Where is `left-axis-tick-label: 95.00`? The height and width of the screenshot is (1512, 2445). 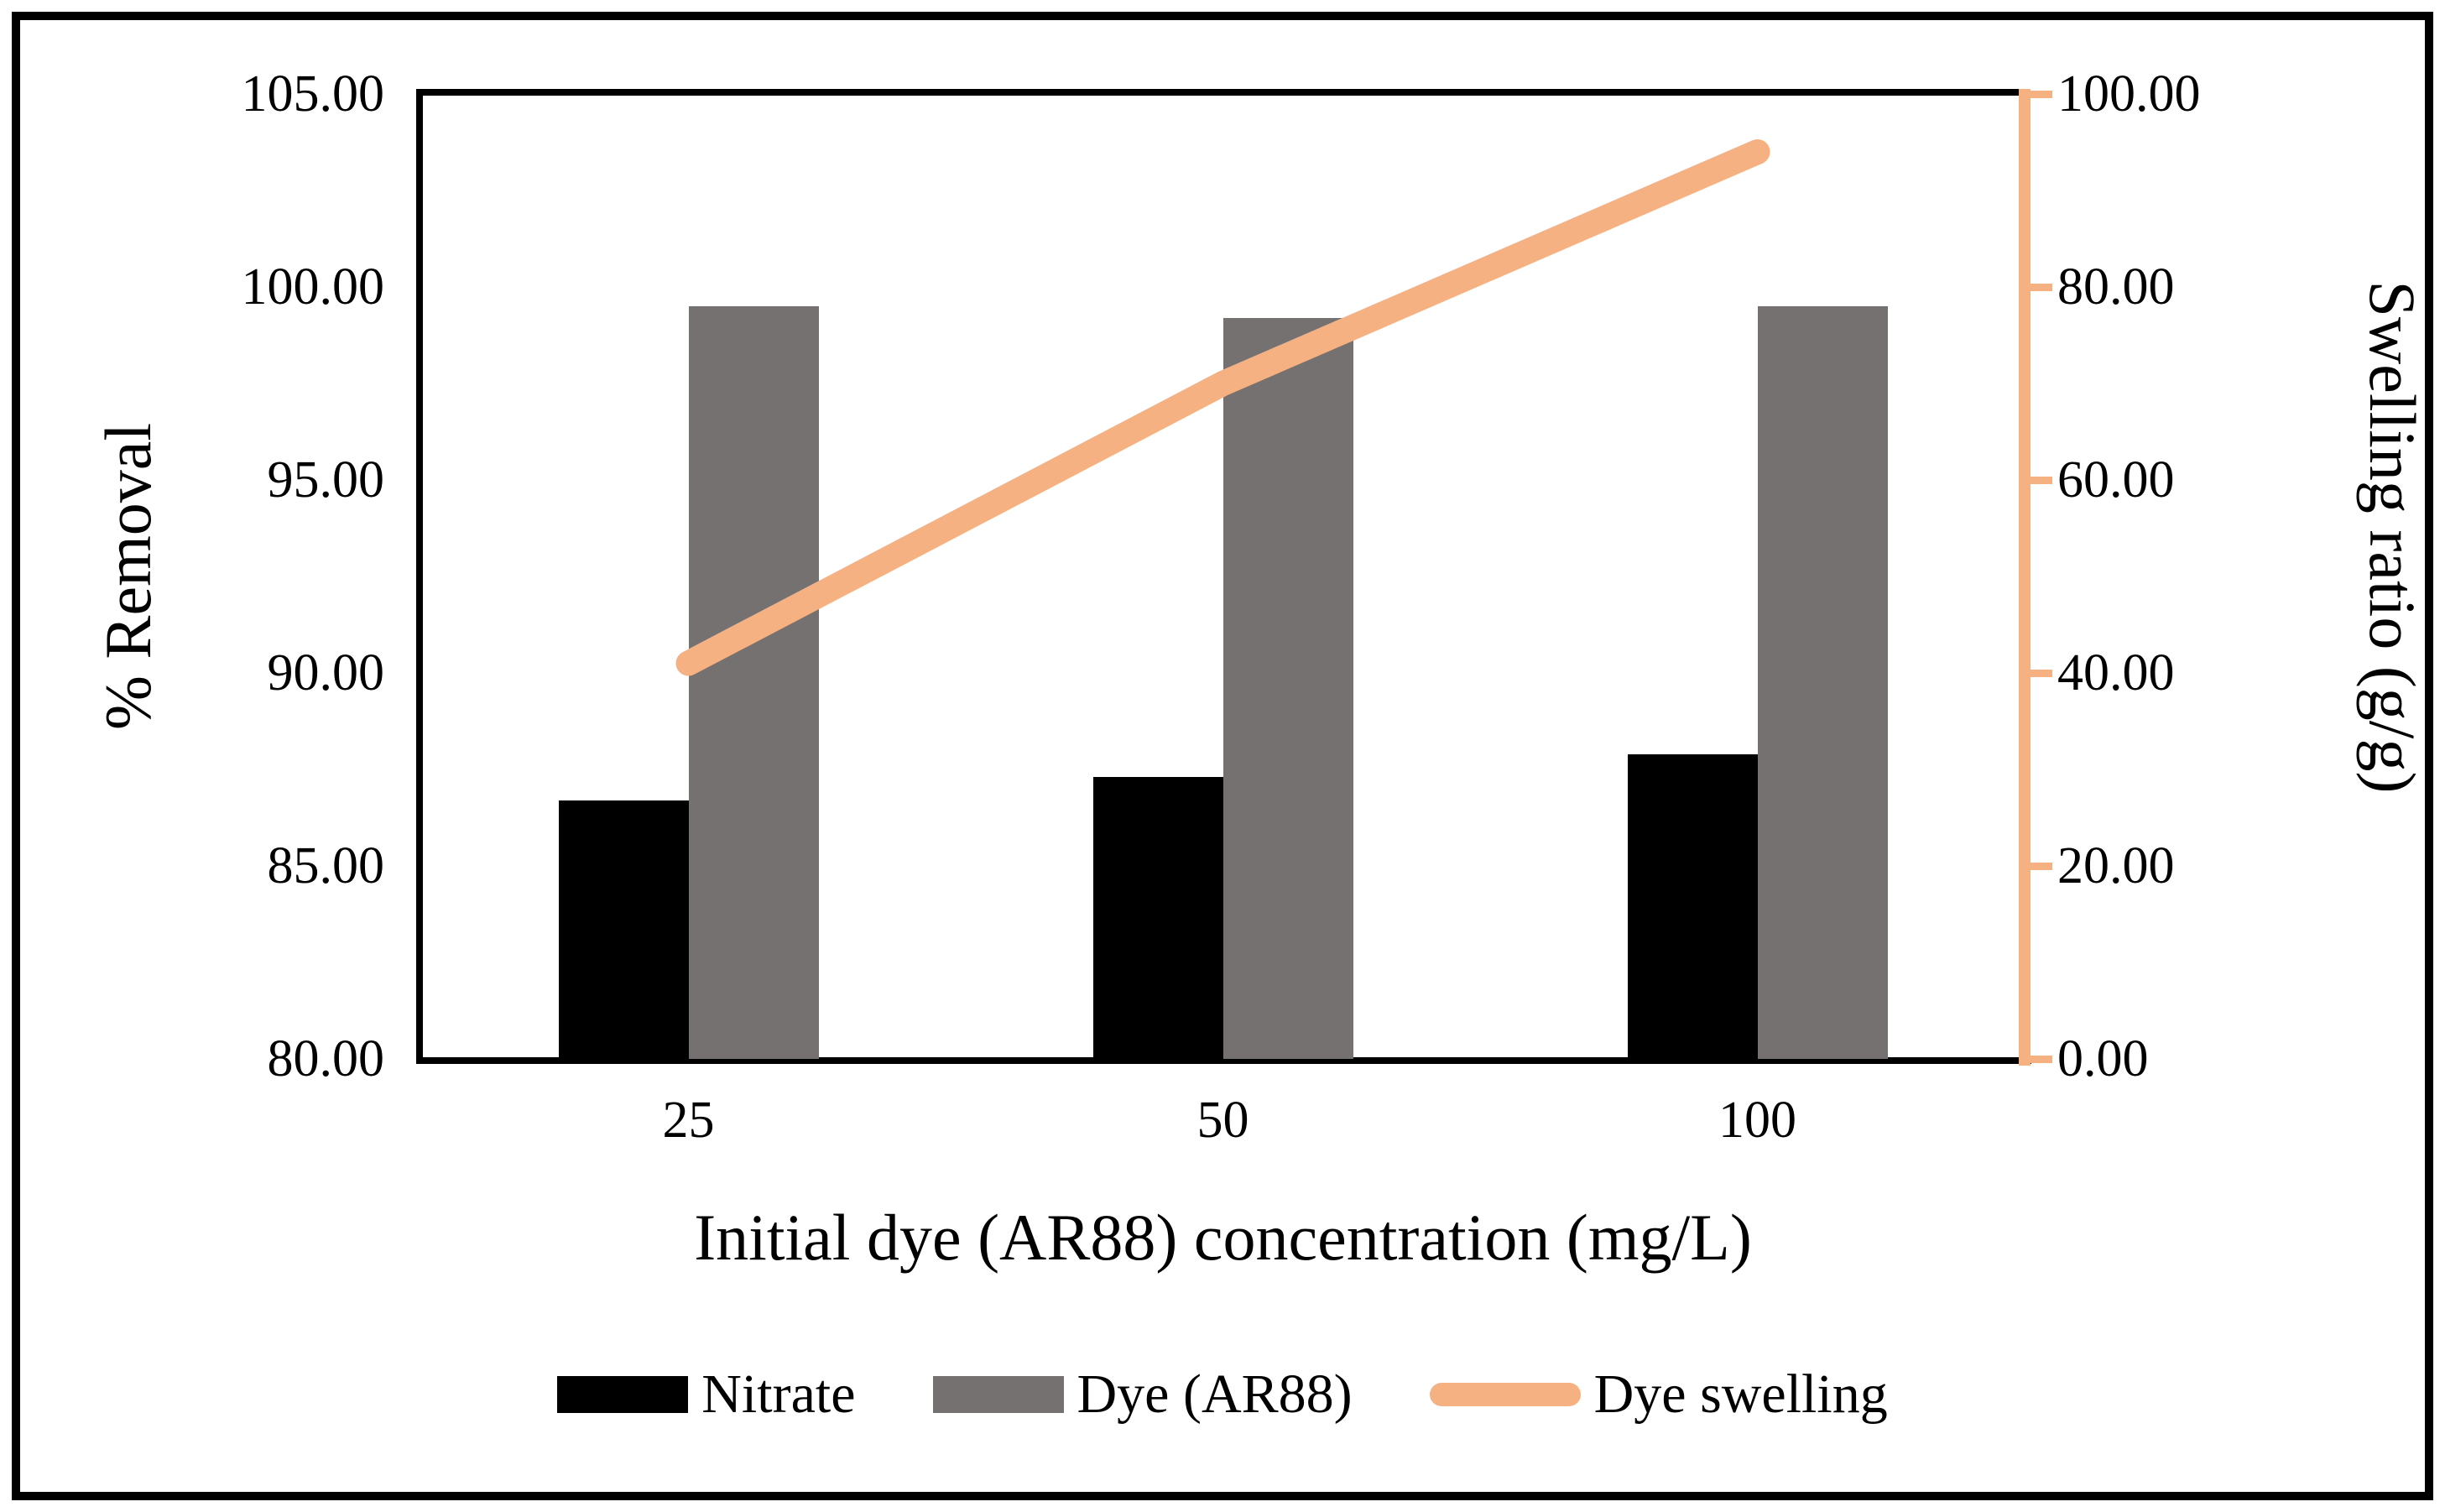
left-axis-tick-label: 95.00 is located at coordinates (326, 480).